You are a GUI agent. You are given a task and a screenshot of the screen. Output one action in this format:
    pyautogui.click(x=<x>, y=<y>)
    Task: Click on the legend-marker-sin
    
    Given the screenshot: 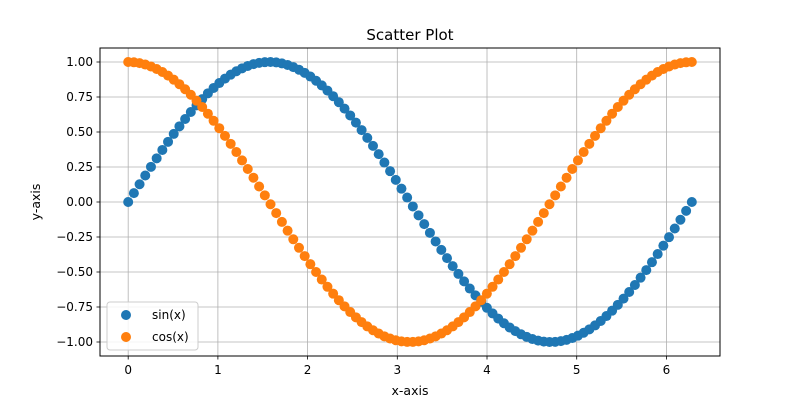 What is the action you would take?
    pyautogui.click(x=126, y=315)
    